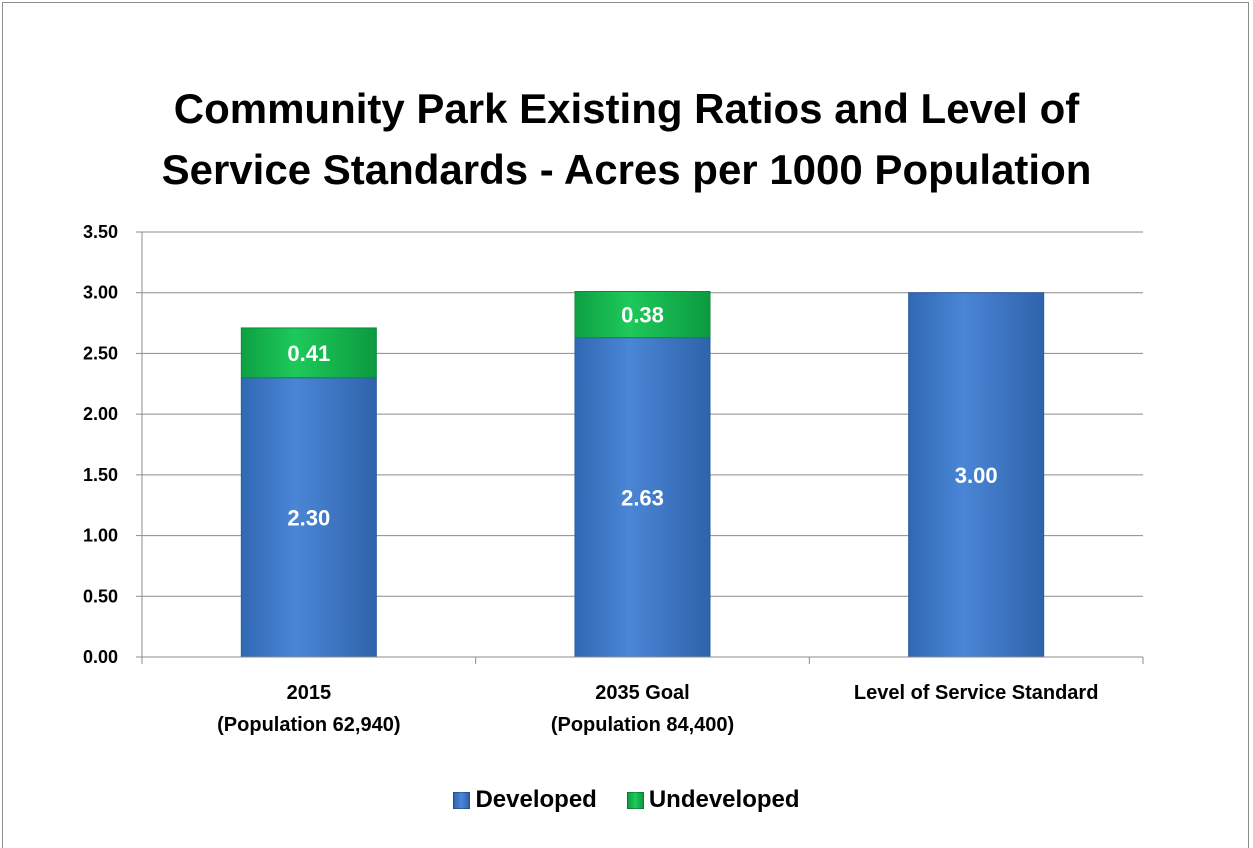  What do you see at coordinates (100, 536) in the screenshot?
I see `y-tick-label: 1.00` at bounding box center [100, 536].